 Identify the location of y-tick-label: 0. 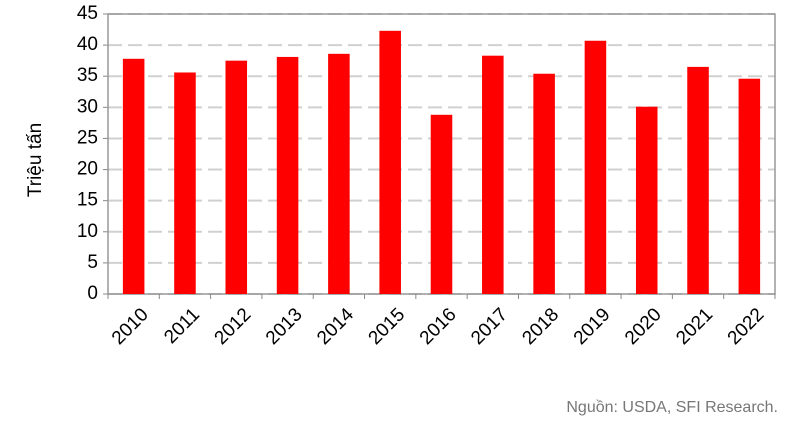
(92, 293).